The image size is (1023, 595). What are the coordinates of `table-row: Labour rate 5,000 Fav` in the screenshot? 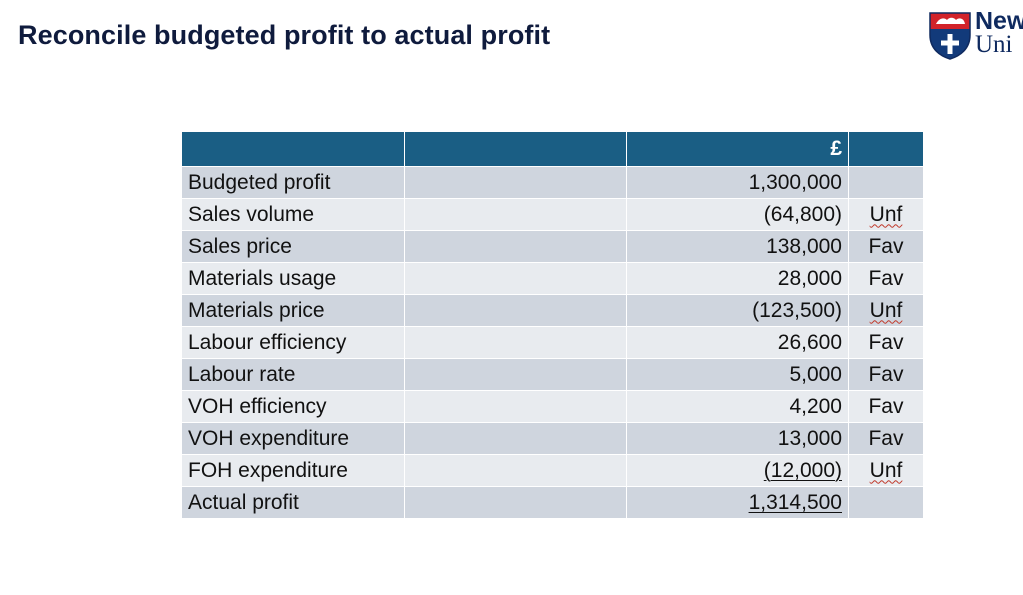 It's located at (552, 374).